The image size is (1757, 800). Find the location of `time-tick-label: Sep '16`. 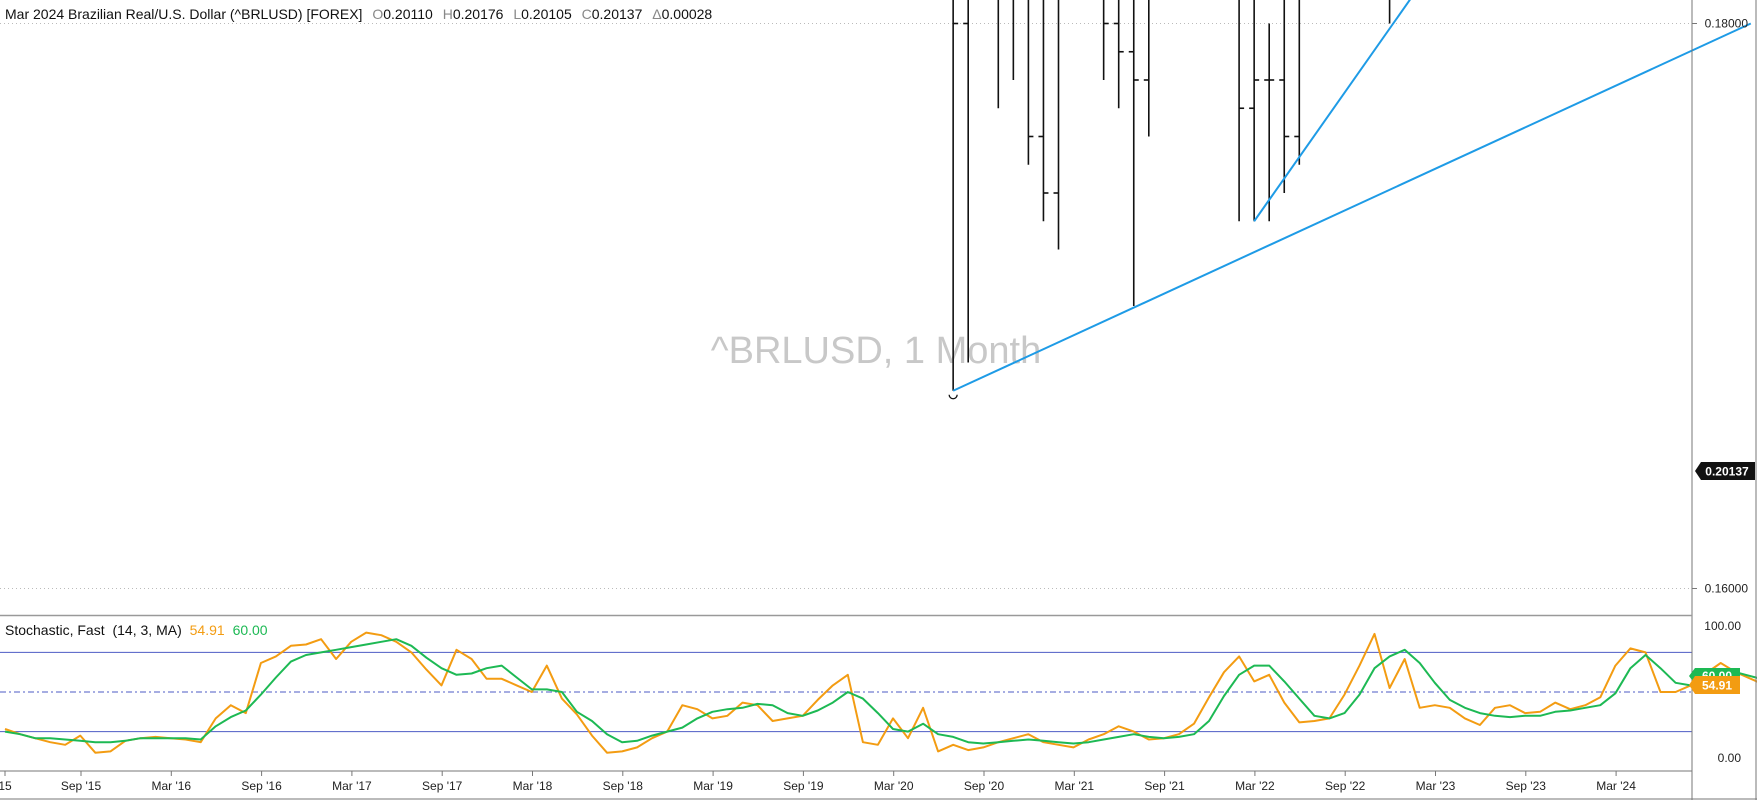

time-tick-label: Sep '16 is located at coordinates (261, 786).